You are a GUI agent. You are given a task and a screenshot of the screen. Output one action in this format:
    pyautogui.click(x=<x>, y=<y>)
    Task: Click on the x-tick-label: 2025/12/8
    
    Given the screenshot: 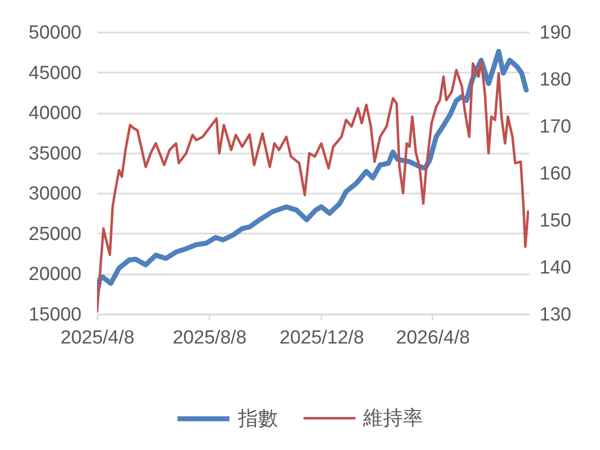 What is the action you would take?
    pyautogui.click(x=322, y=338)
    